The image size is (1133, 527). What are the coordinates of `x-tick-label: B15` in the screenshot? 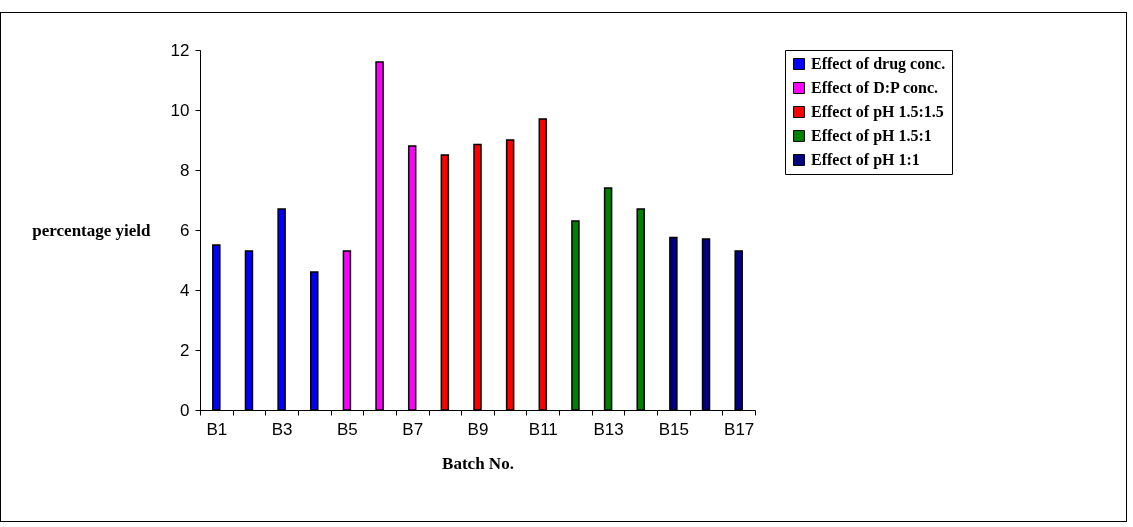 It's located at (674, 429).